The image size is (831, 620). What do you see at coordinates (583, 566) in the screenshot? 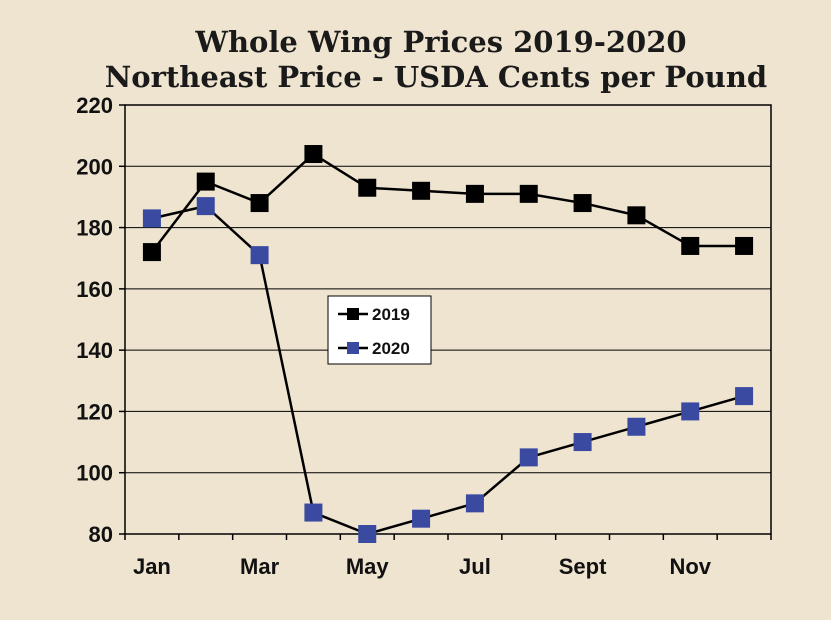
I see `x-tick-label-sept: Sept` at bounding box center [583, 566].